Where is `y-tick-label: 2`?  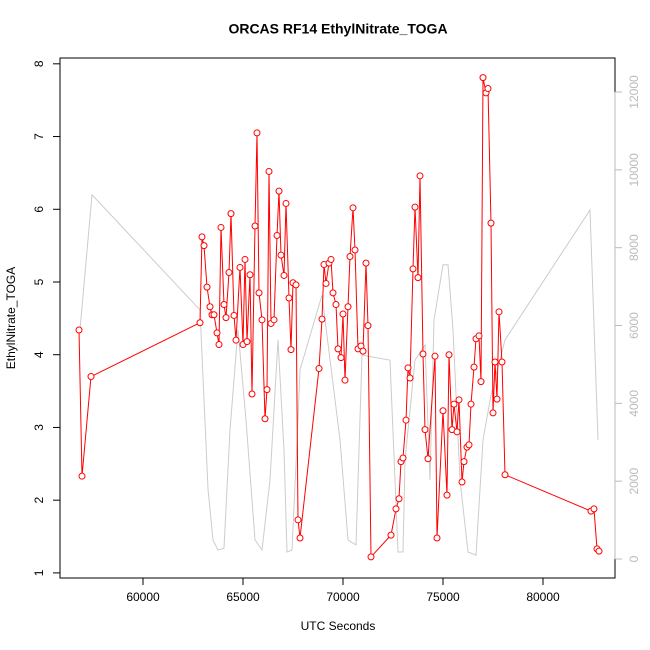 y-tick-label: 2 is located at coordinates (39, 500).